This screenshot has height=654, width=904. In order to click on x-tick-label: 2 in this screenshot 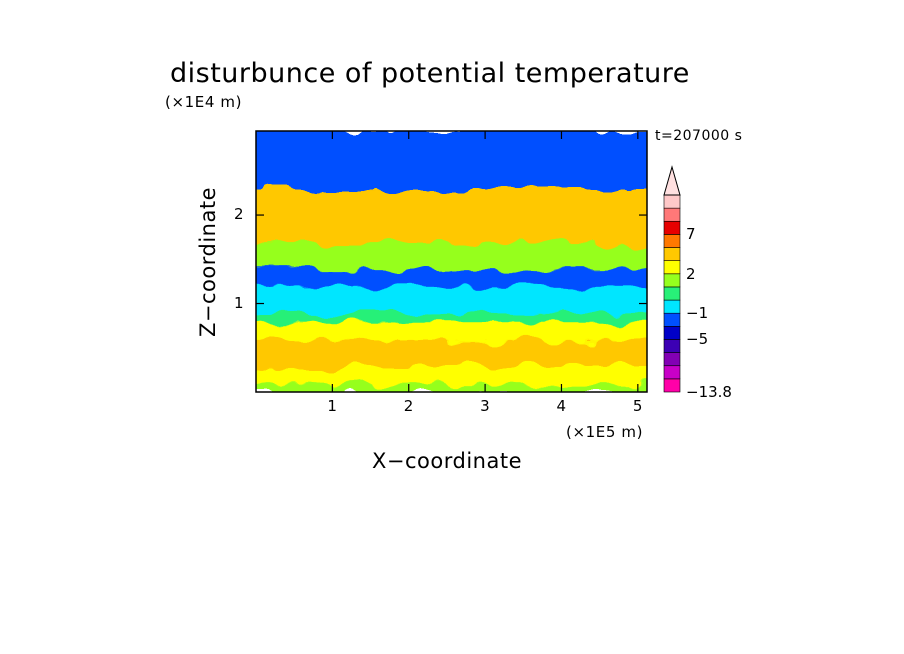, I will do `click(408, 406)`.